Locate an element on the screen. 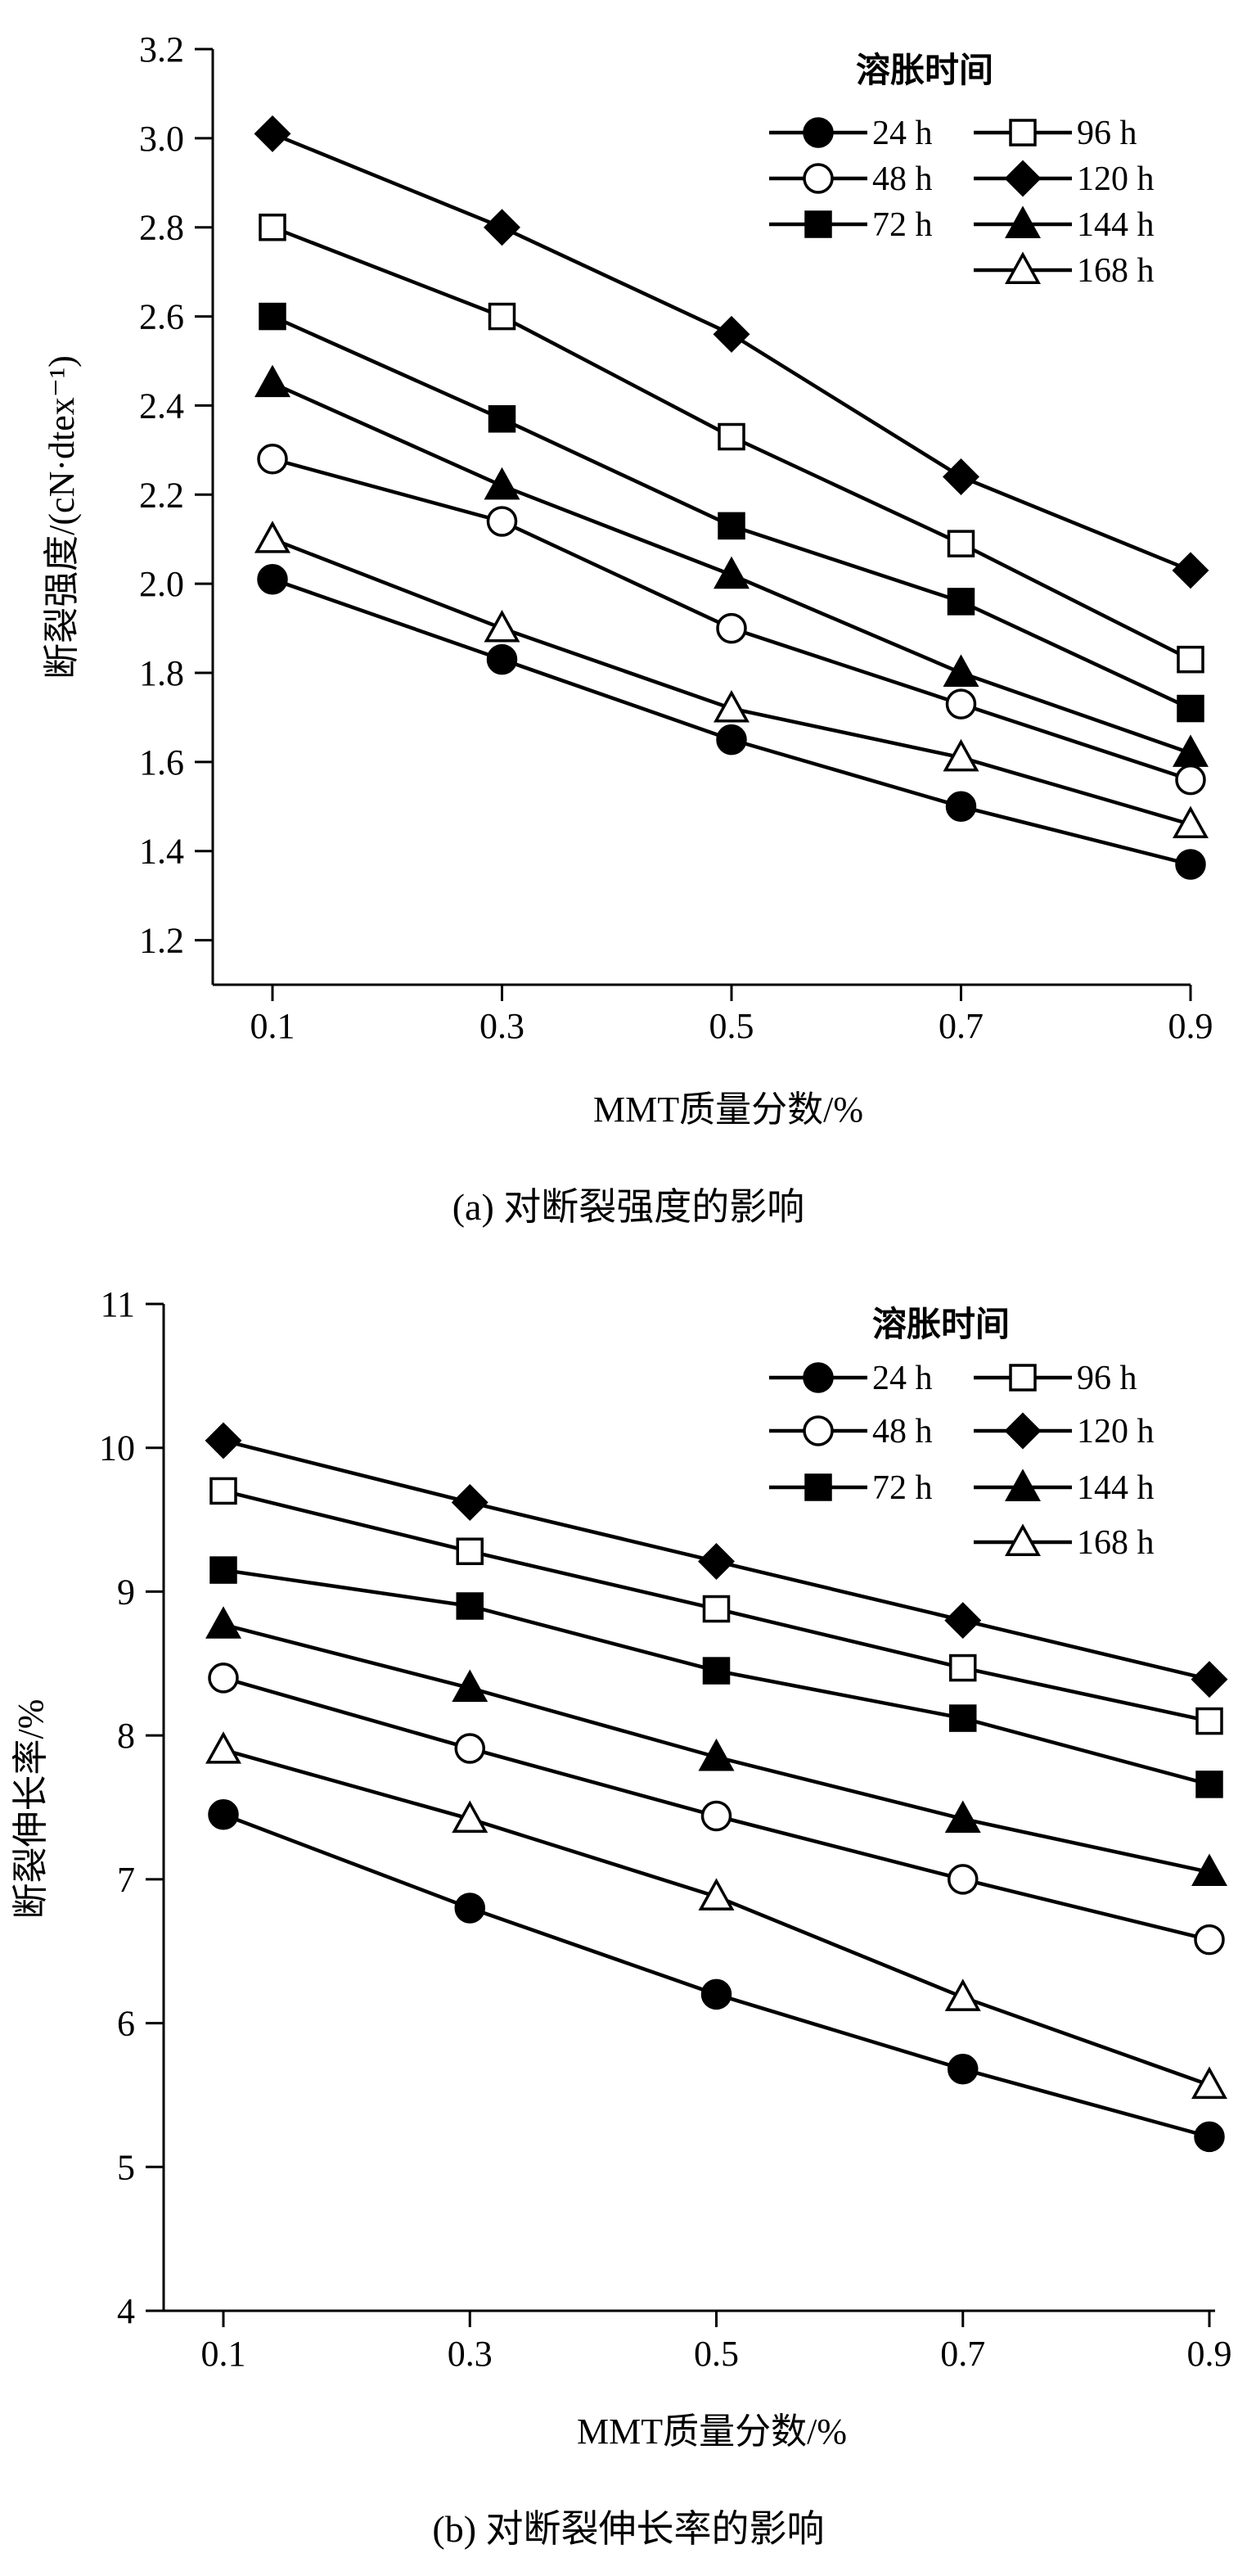 This screenshot has width=1256, height=2576. chart-b-y-tick-label: 4 is located at coordinates (126, 2311).